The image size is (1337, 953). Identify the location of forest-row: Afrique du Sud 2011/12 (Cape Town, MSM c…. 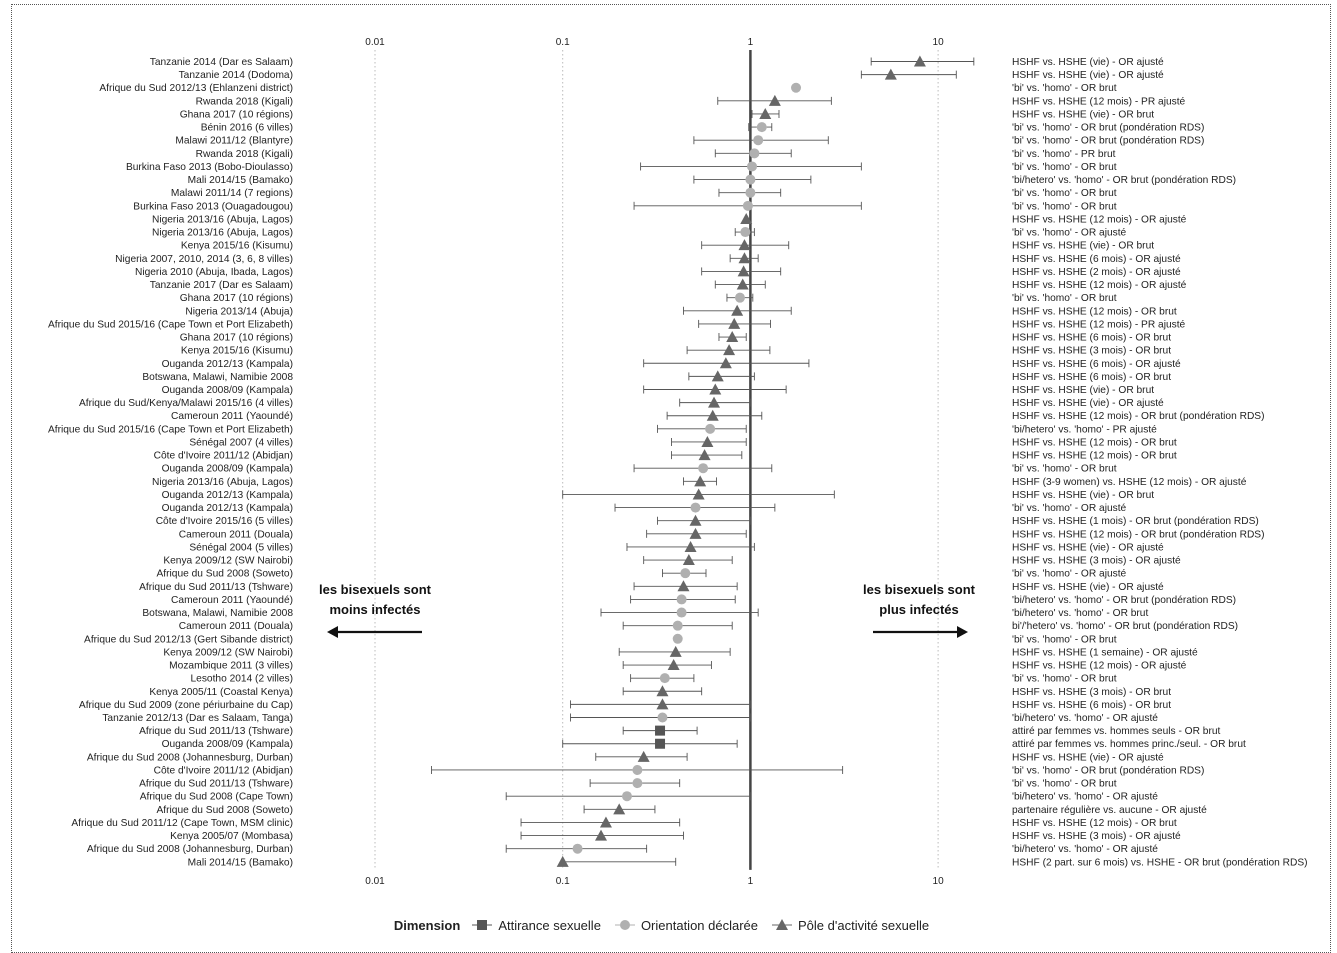
(624, 822).